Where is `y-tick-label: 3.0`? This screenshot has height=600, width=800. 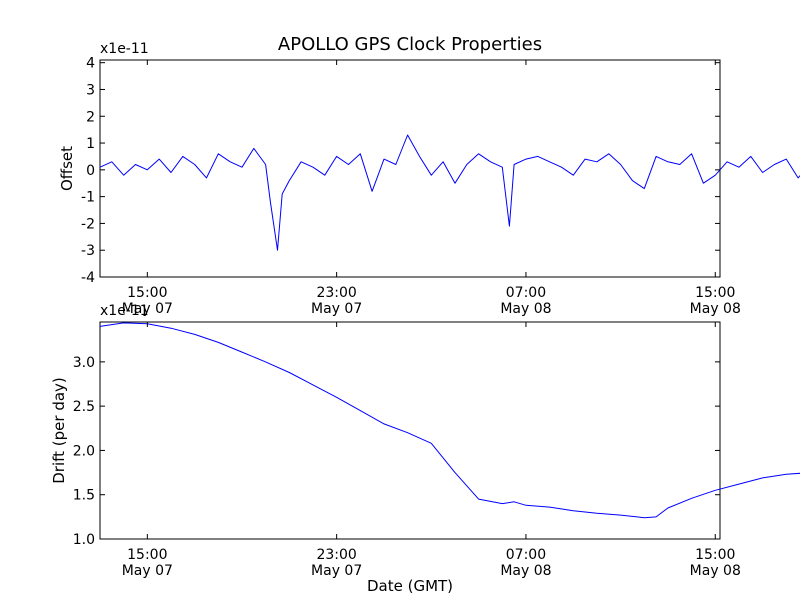 y-tick-label: 3.0 is located at coordinates (84, 363).